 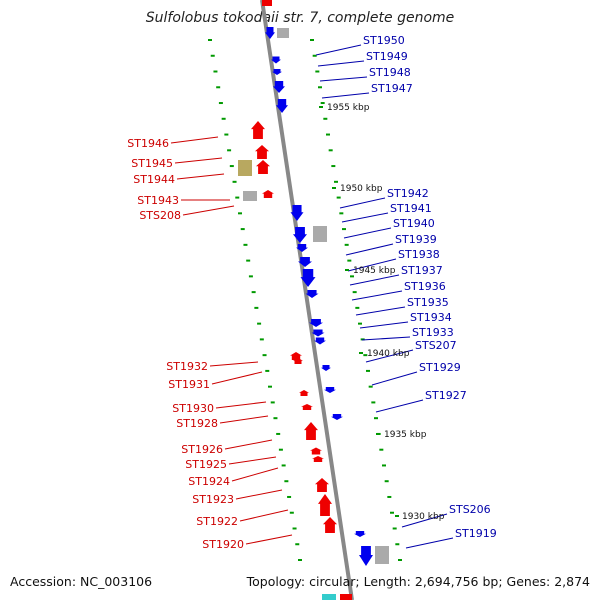 What do you see at coordinates (193, 408) in the screenshot?
I see `gene-label-minus: ST1930` at bounding box center [193, 408].